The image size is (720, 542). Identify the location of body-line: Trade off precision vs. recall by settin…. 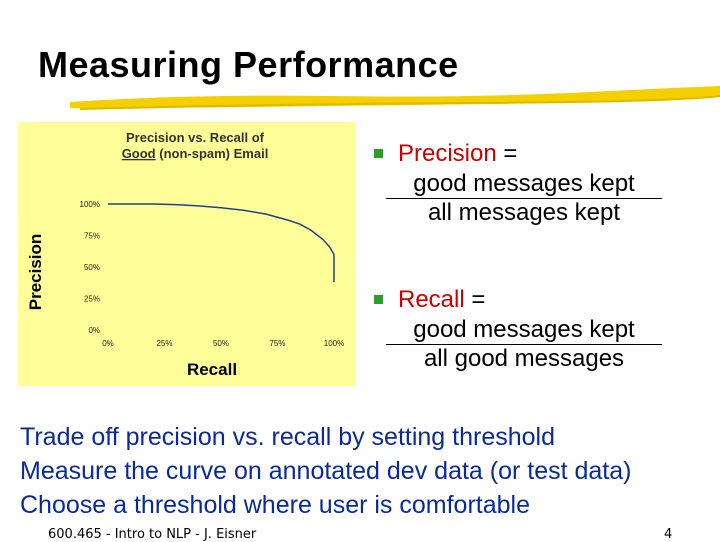
(287, 437).